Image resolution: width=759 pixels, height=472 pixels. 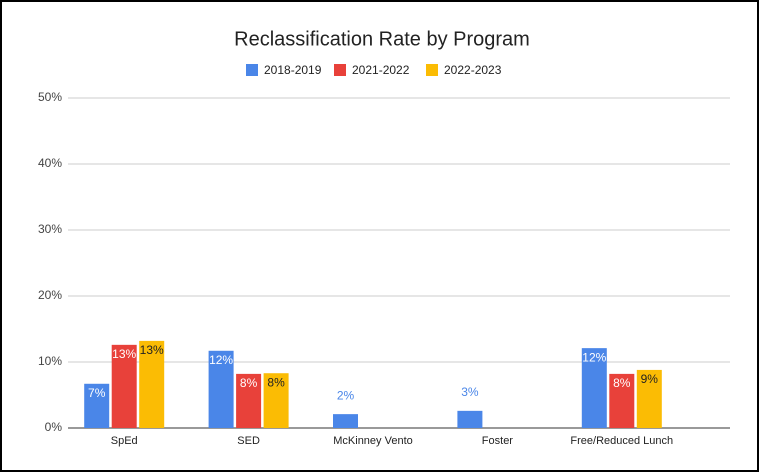 What do you see at coordinates (97, 393) in the screenshot?
I see `value-label: 7%` at bounding box center [97, 393].